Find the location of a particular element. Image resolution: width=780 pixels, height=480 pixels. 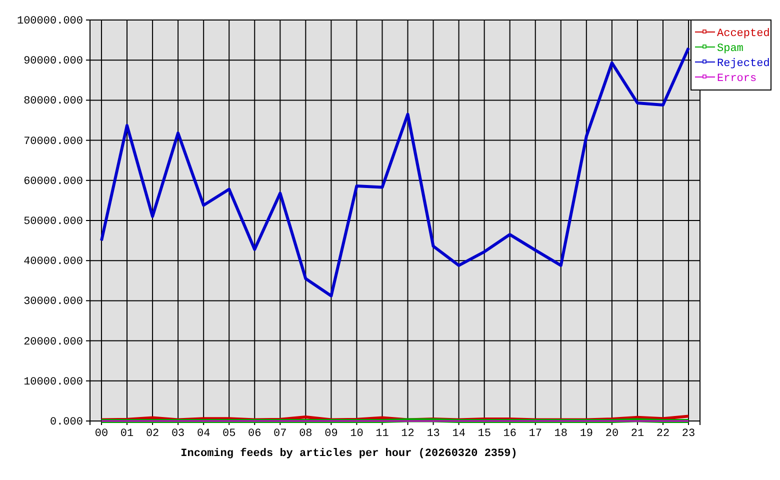

y-tick-label: 40000.000 is located at coordinates (53, 262).